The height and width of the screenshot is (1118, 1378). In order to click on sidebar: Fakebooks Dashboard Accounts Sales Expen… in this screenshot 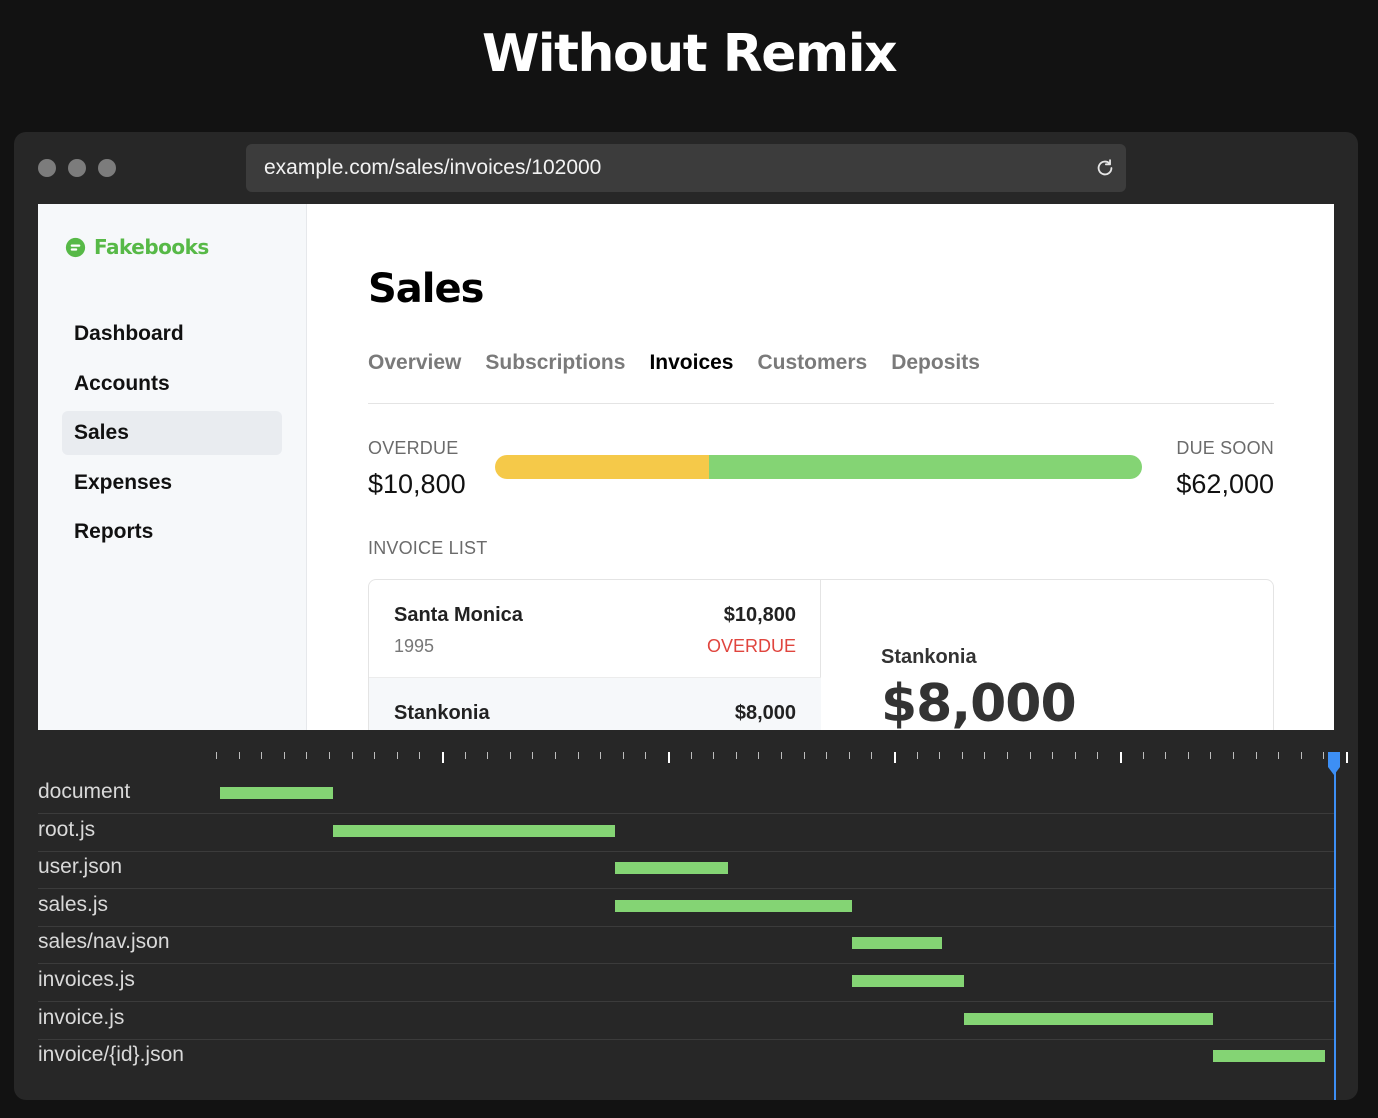, I will do `click(172, 467)`.